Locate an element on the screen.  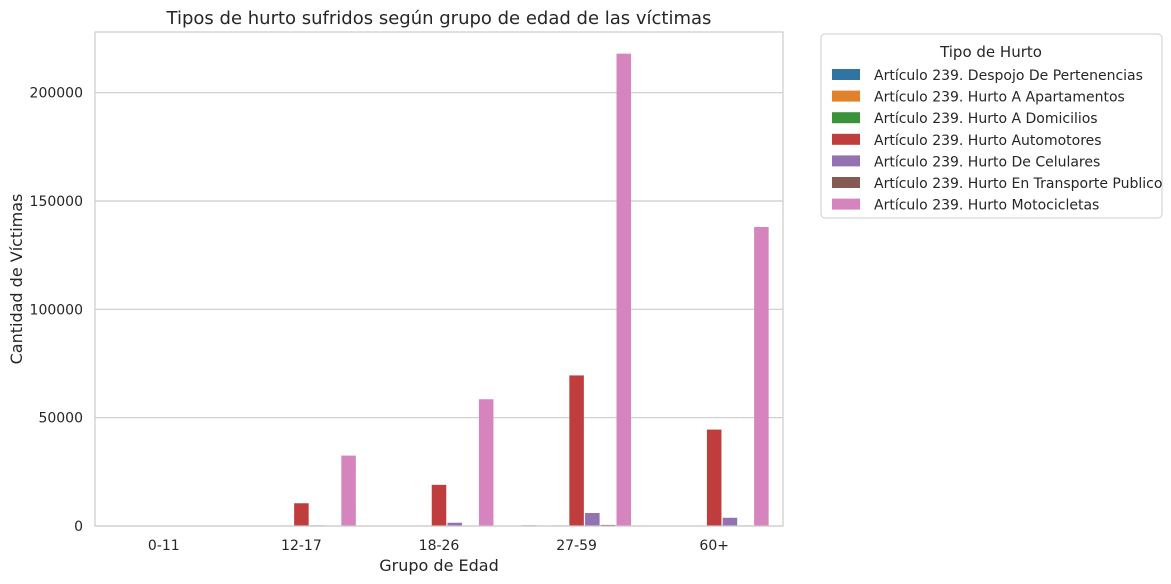
y-tick-label: 0 is located at coordinates (78, 527).